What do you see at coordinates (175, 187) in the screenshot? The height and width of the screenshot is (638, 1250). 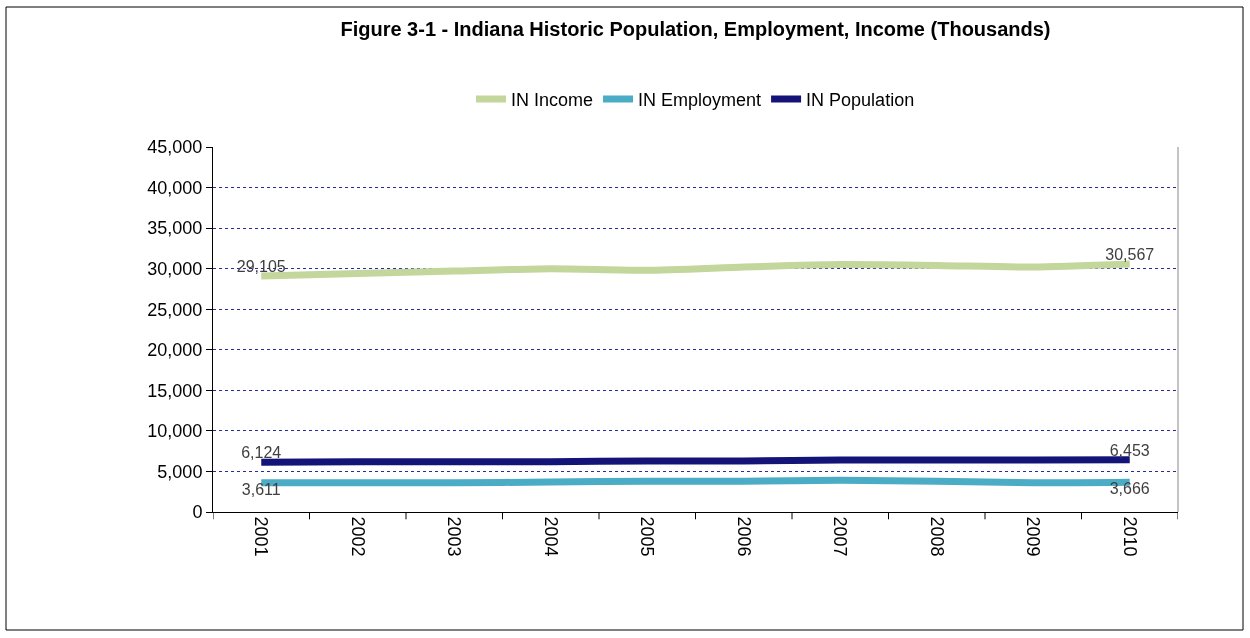 I see `y-tick-label: 40,000` at bounding box center [175, 187].